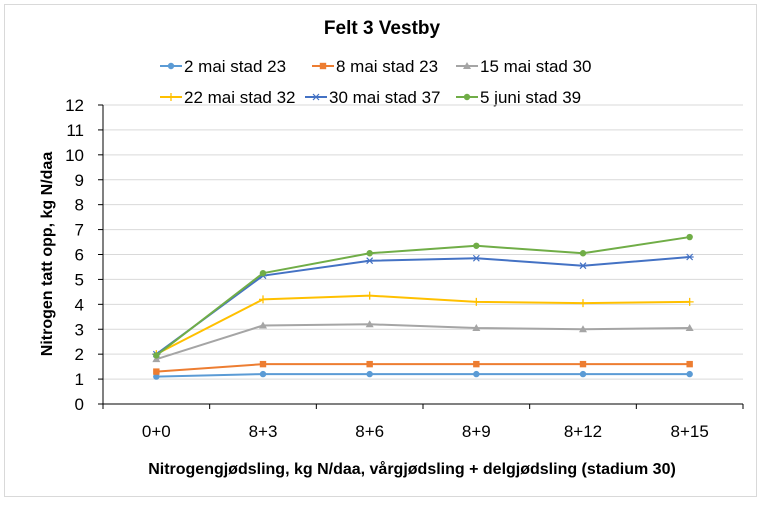 The height and width of the screenshot is (505, 763). Describe the element at coordinates (74, 155) in the screenshot. I see `y-tick-label: 10` at that location.